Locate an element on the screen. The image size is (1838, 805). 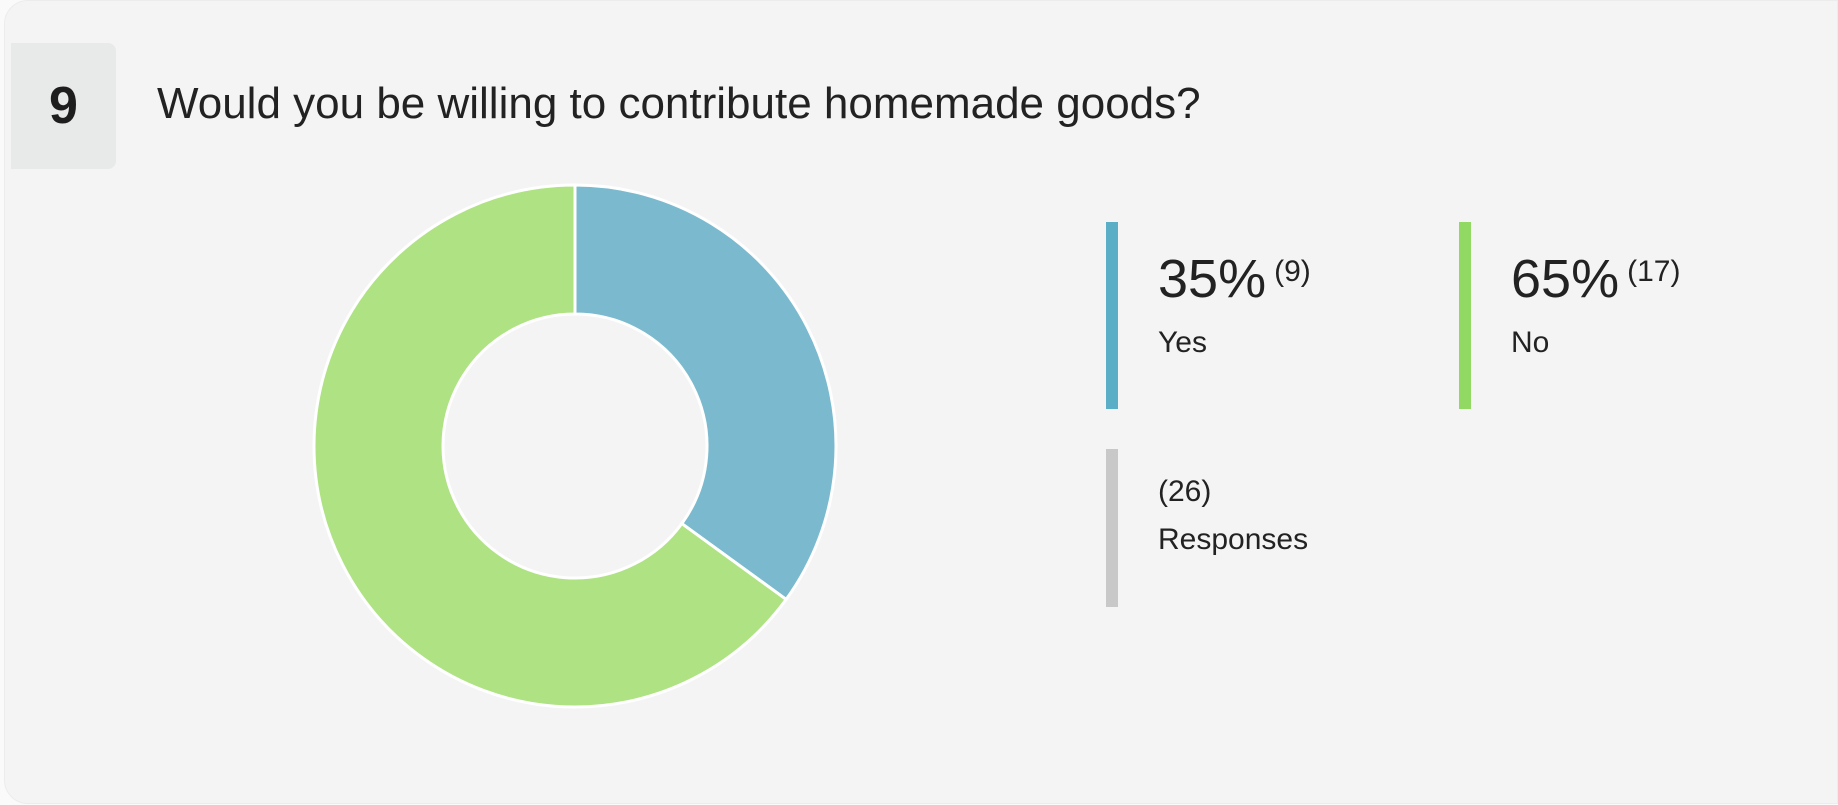
count-label: (17) is located at coordinates (1654, 271).